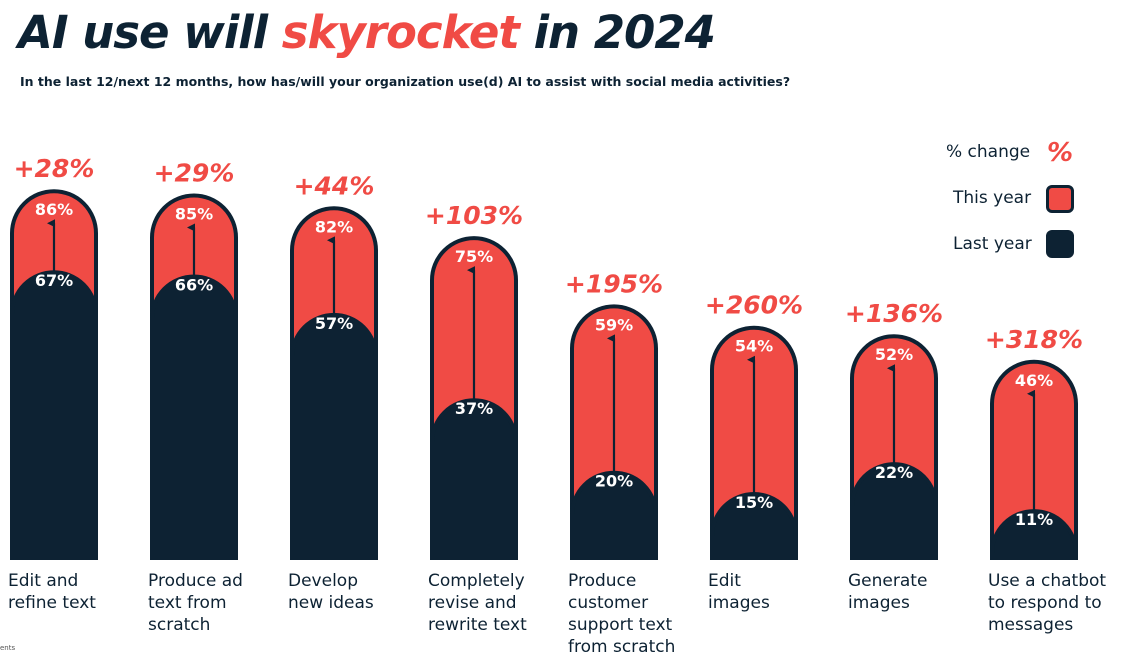  What do you see at coordinates (617, 32) in the screenshot?
I see `title-part-2: in 2024` at bounding box center [617, 32].